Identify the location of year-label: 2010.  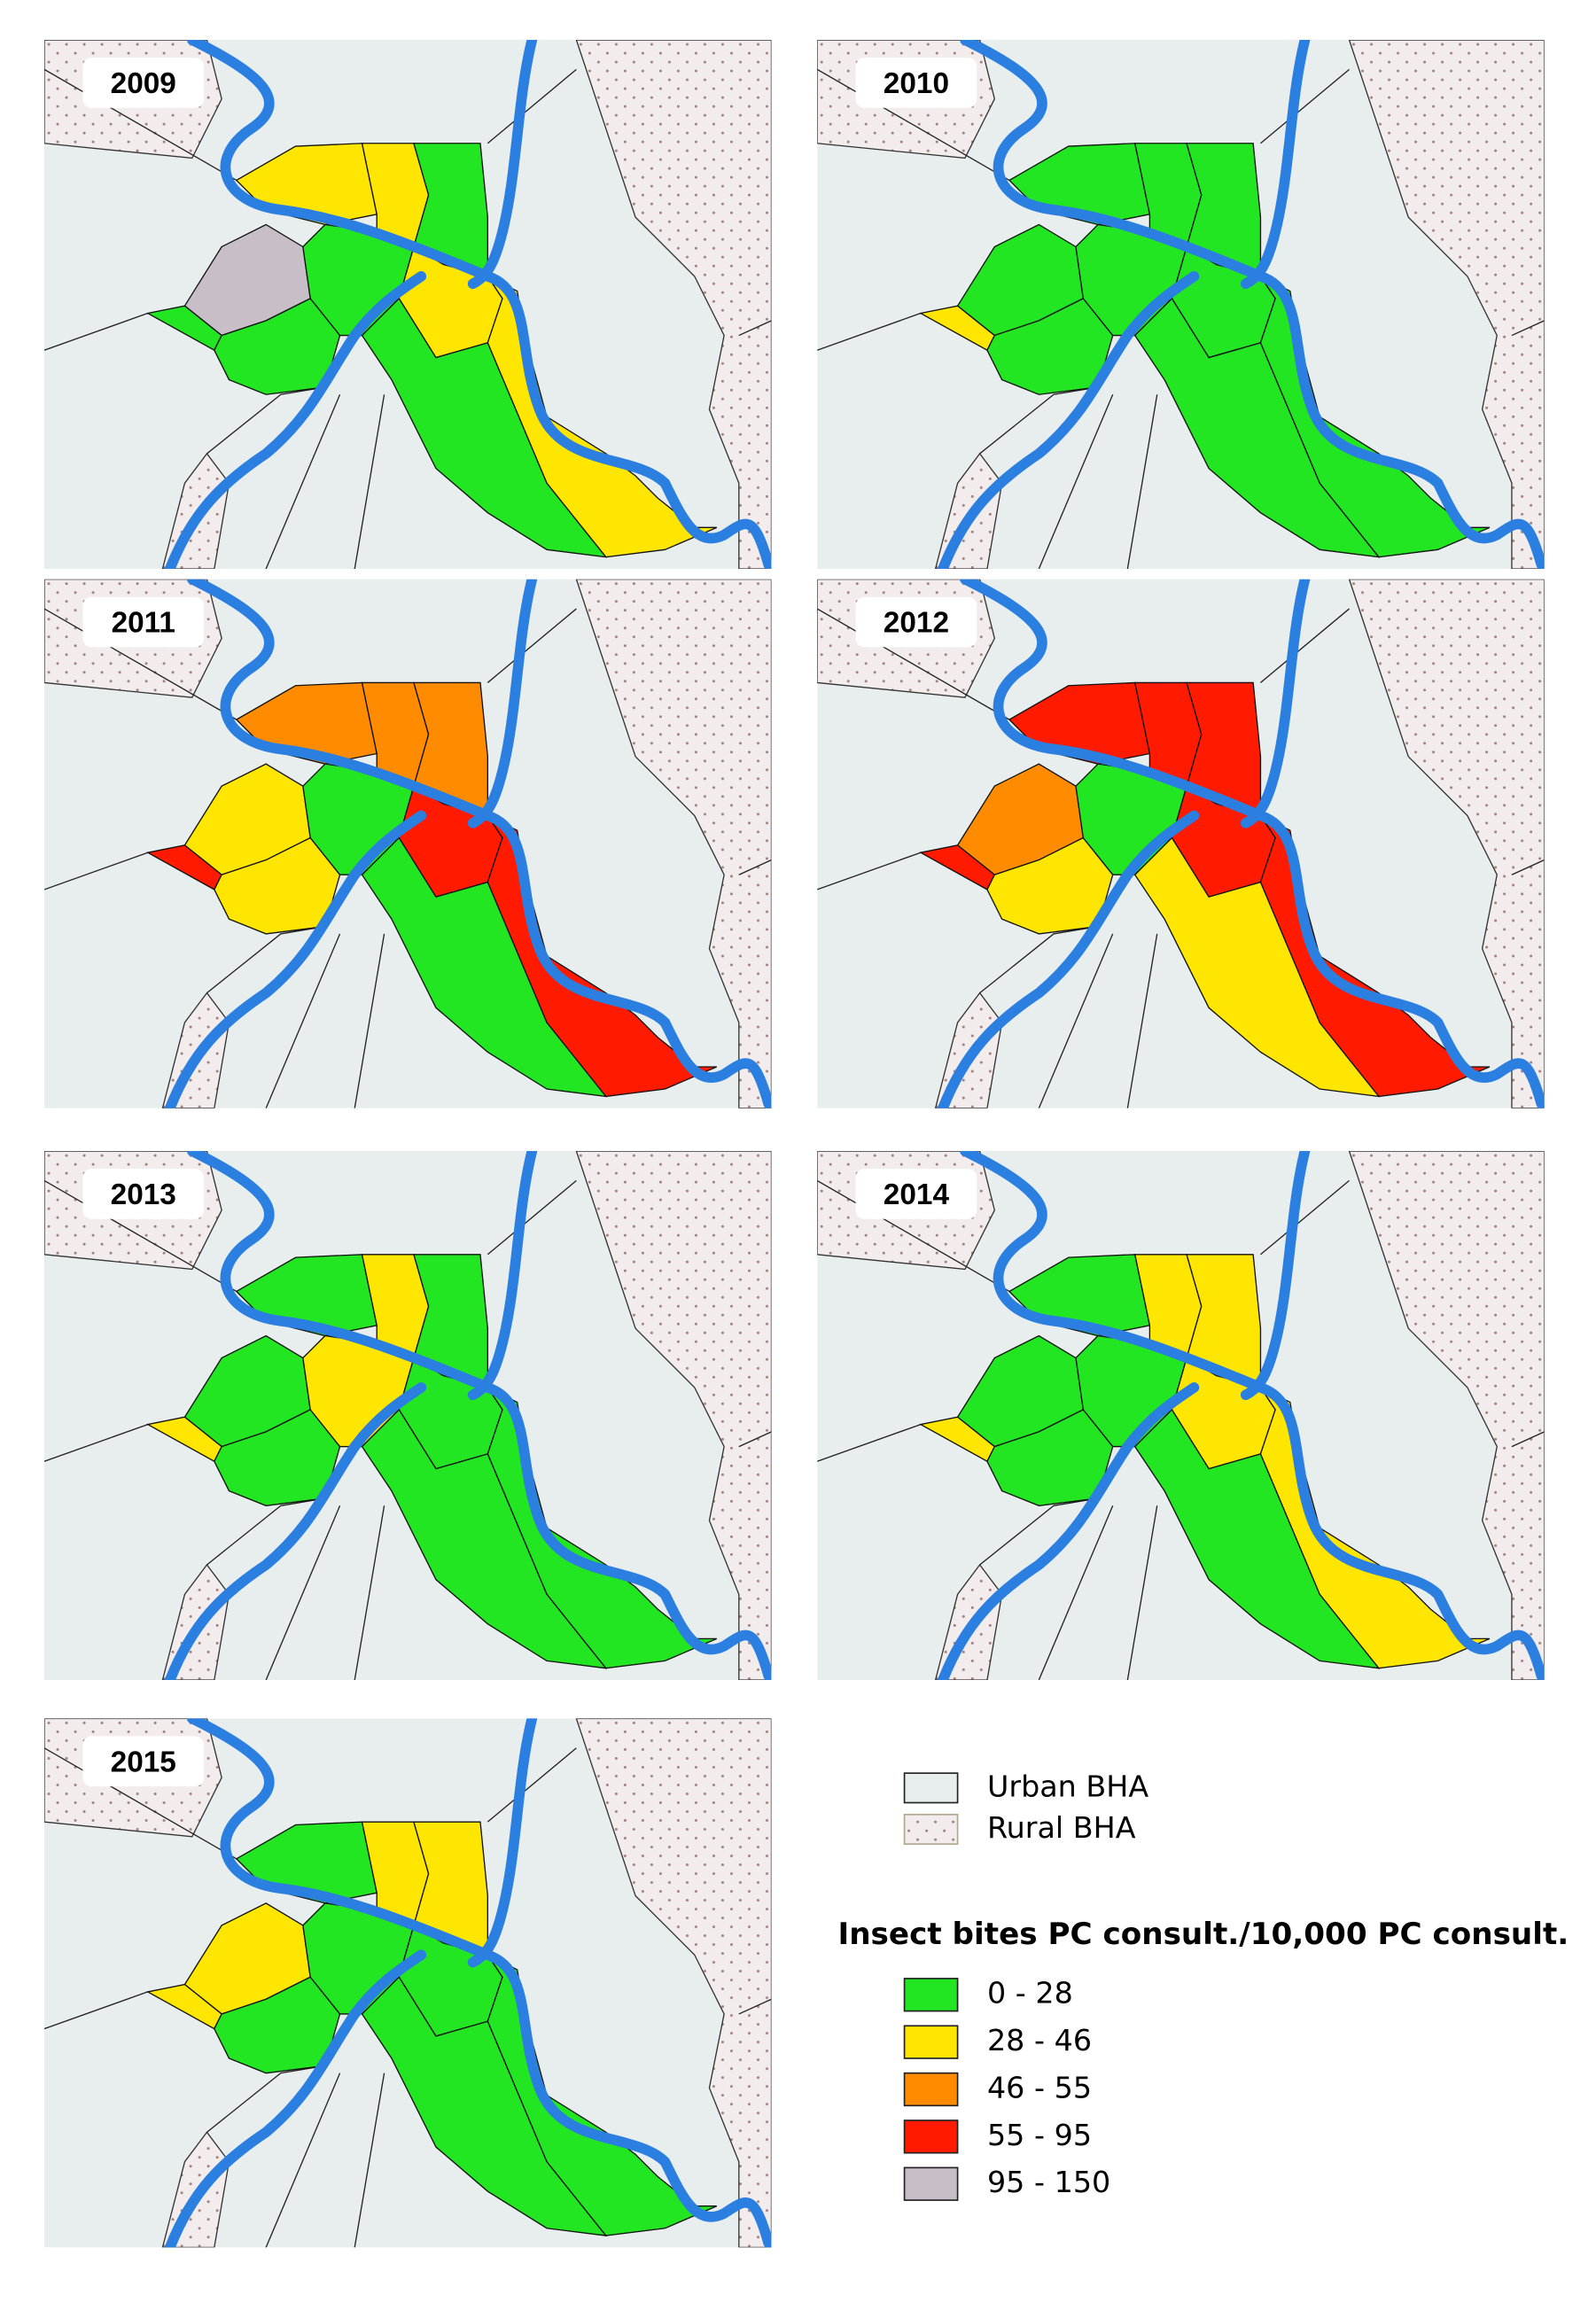
(916, 83).